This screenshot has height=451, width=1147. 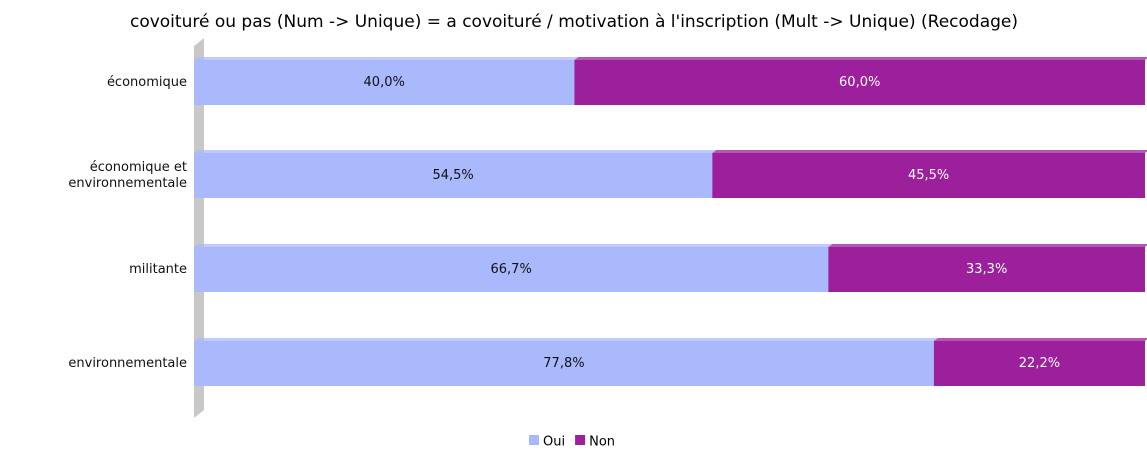 What do you see at coordinates (158, 269) in the screenshot?
I see `category-label: militante` at bounding box center [158, 269].